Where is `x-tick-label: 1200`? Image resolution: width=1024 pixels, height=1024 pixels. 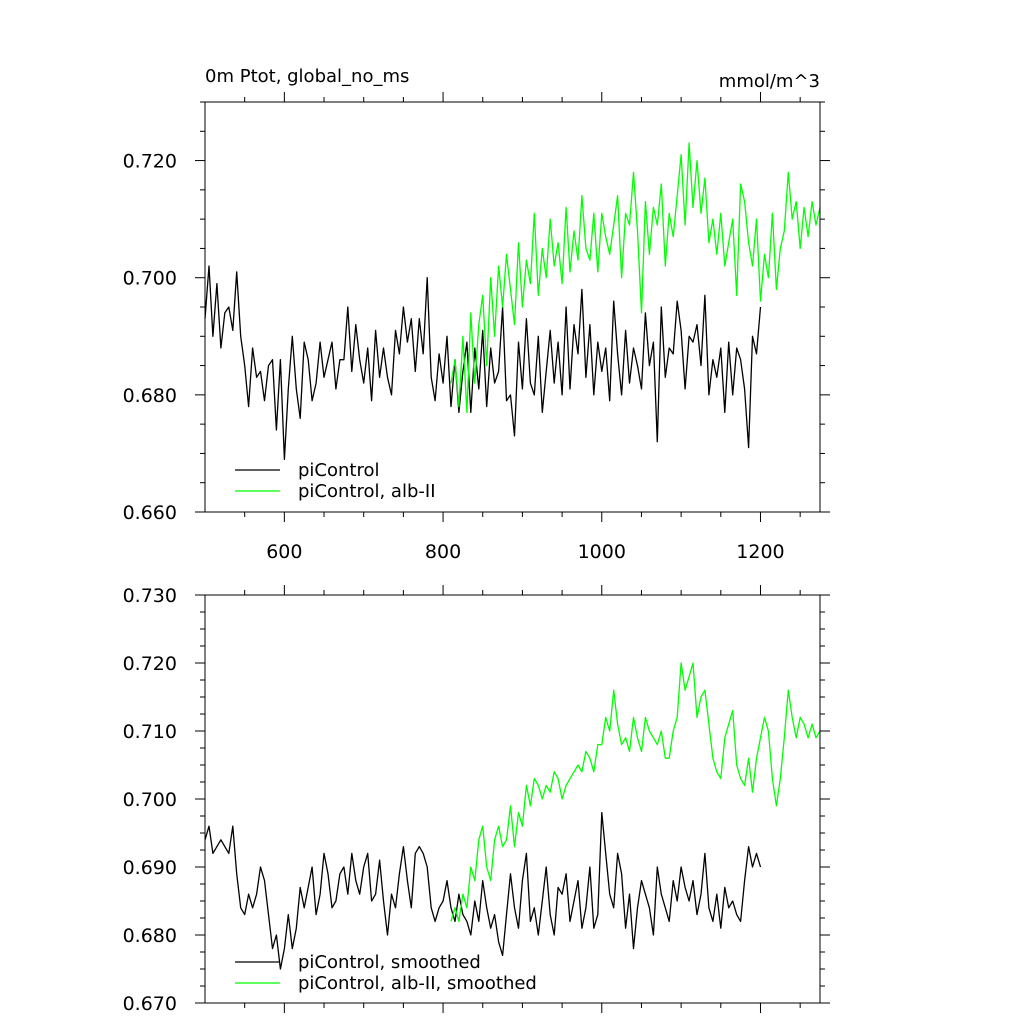
x-tick-label: 1200 is located at coordinates (760, 552).